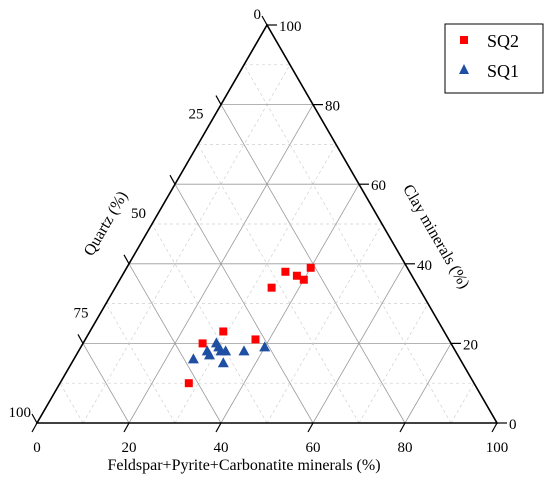  I want to click on left-tick-label: 0, so click(258, 15).